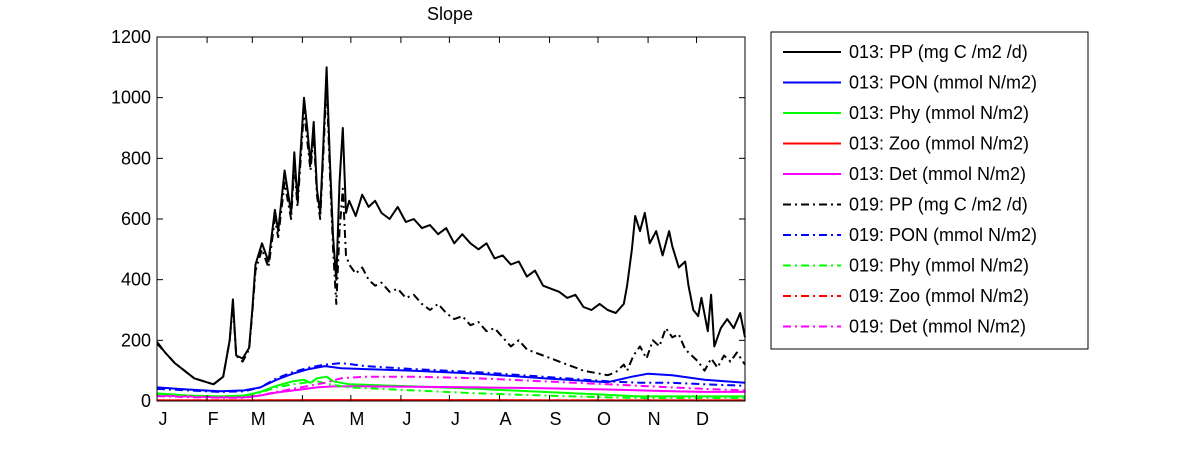  Describe the element at coordinates (213, 419) in the screenshot. I see `x-tick-label: F` at that location.